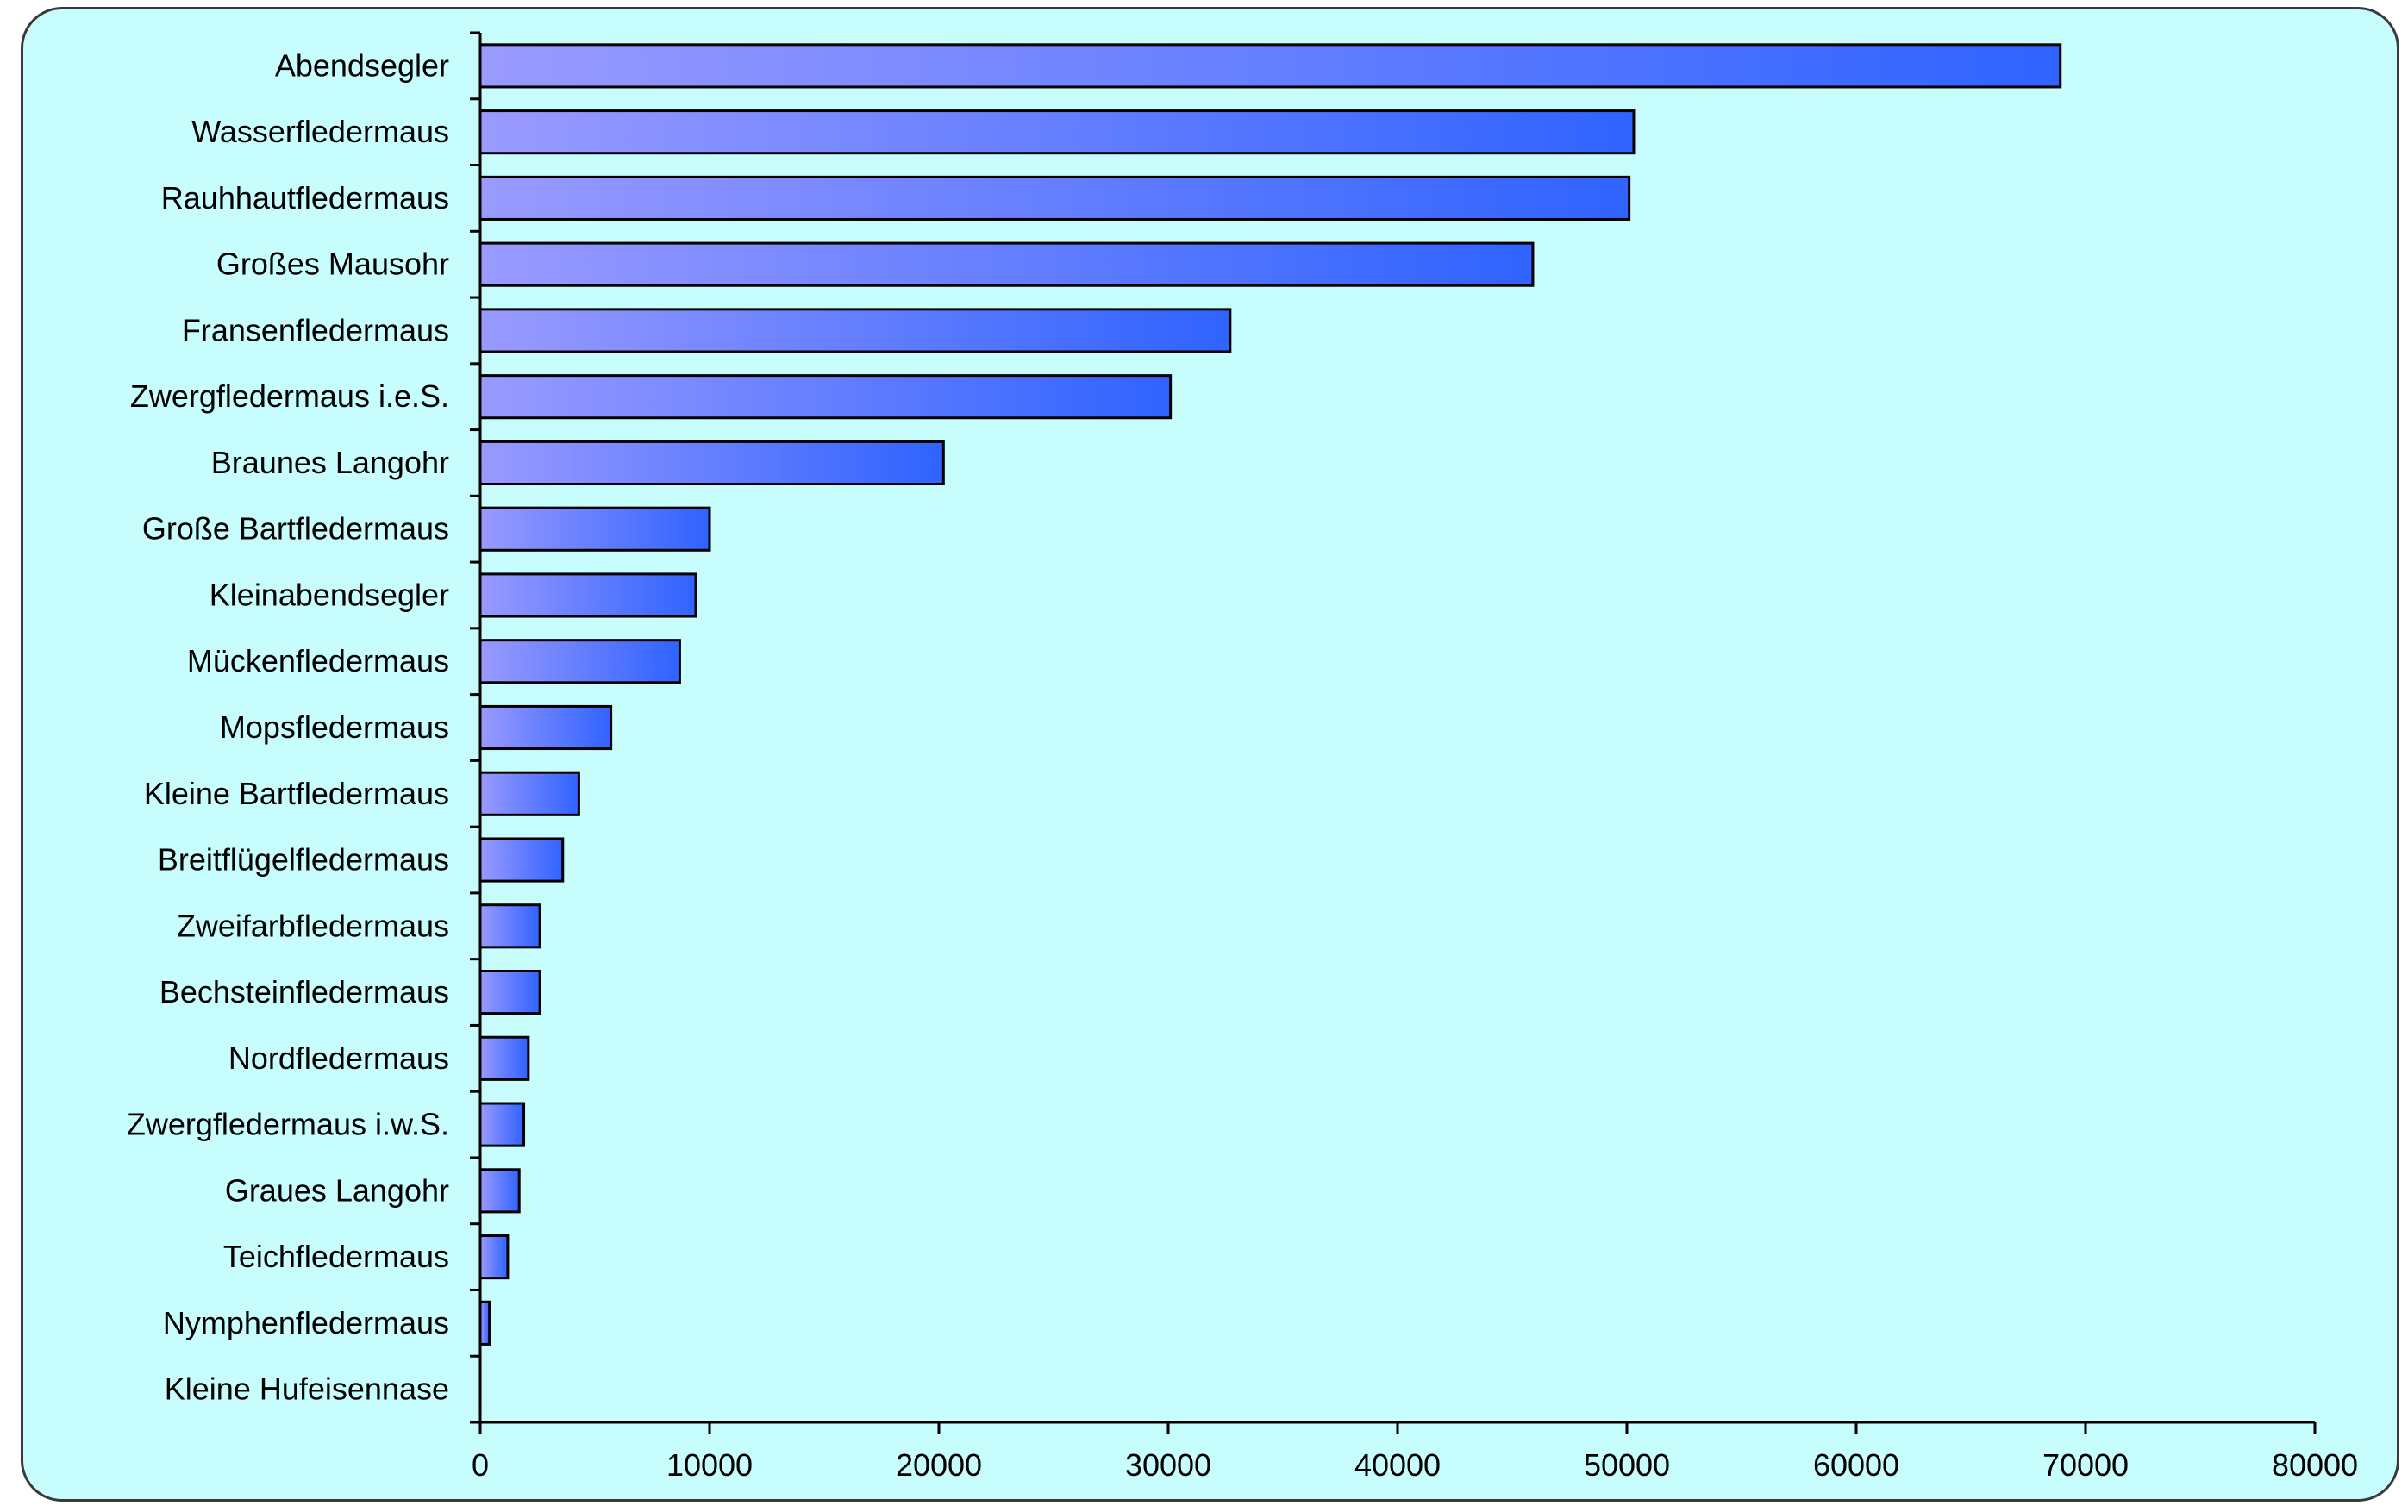 This screenshot has width=2408, height=1512. I want to click on category-label: Bechsteinfledermaus, so click(304, 991).